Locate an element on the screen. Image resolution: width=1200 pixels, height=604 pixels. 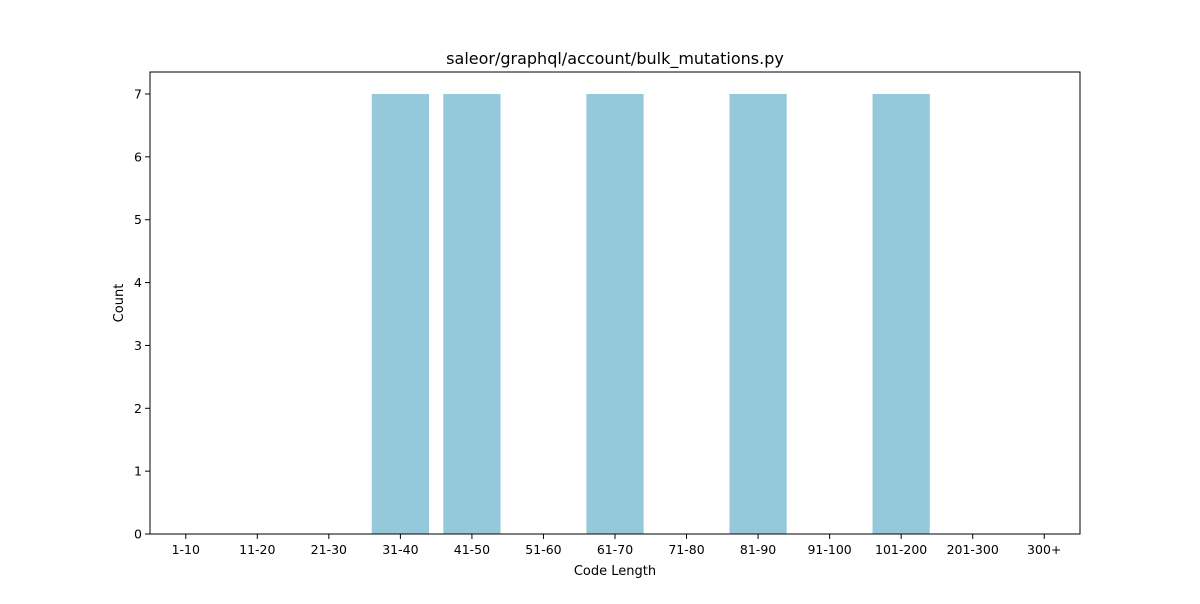
y-tick-label: 4 is located at coordinates (138, 282).